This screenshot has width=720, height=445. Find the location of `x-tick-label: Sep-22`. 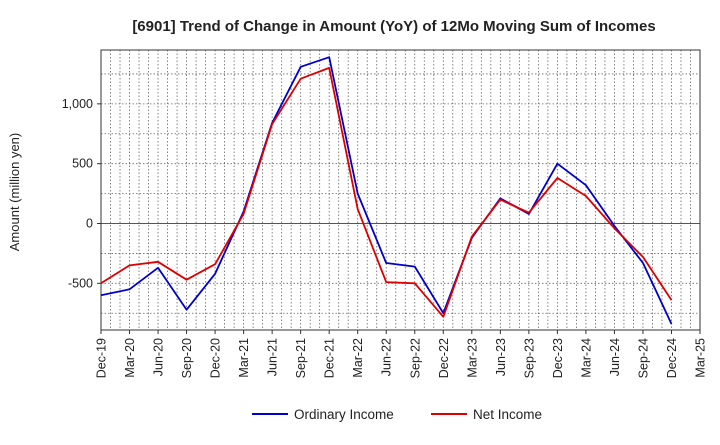

x-tick-label: Sep-22 is located at coordinates (415, 358).